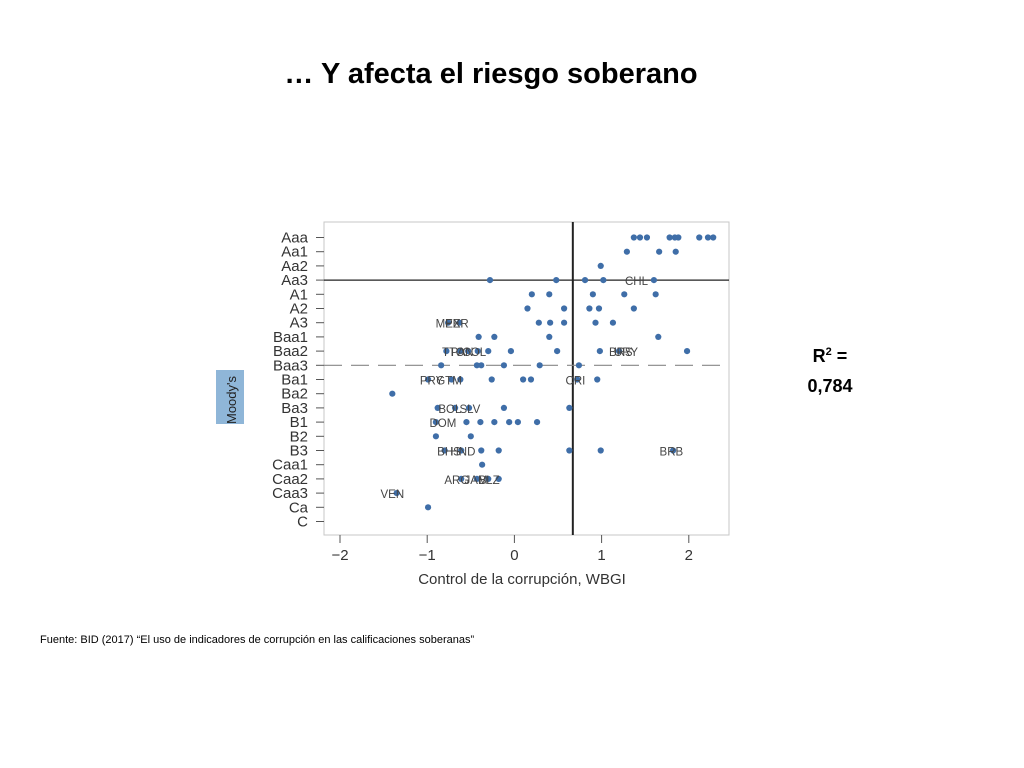 This screenshot has width=1024, height=768. I want to click on country-label: CHL, so click(637, 282).